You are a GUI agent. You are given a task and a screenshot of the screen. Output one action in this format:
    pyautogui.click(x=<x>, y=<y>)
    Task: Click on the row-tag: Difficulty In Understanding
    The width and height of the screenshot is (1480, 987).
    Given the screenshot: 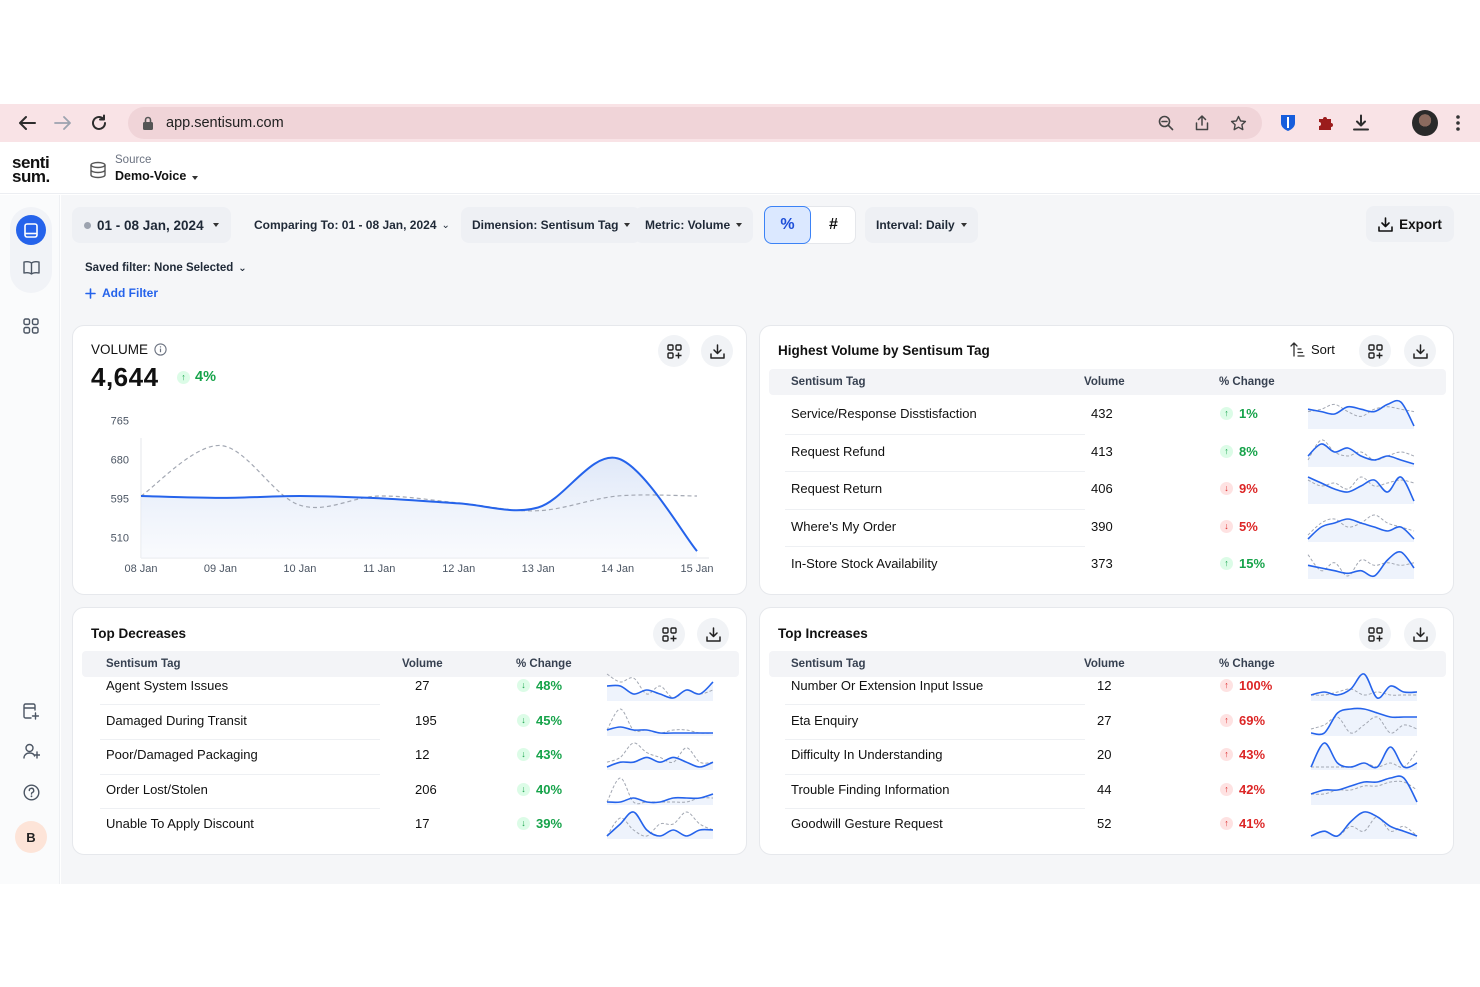 What is the action you would take?
    pyautogui.click(x=867, y=755)
    